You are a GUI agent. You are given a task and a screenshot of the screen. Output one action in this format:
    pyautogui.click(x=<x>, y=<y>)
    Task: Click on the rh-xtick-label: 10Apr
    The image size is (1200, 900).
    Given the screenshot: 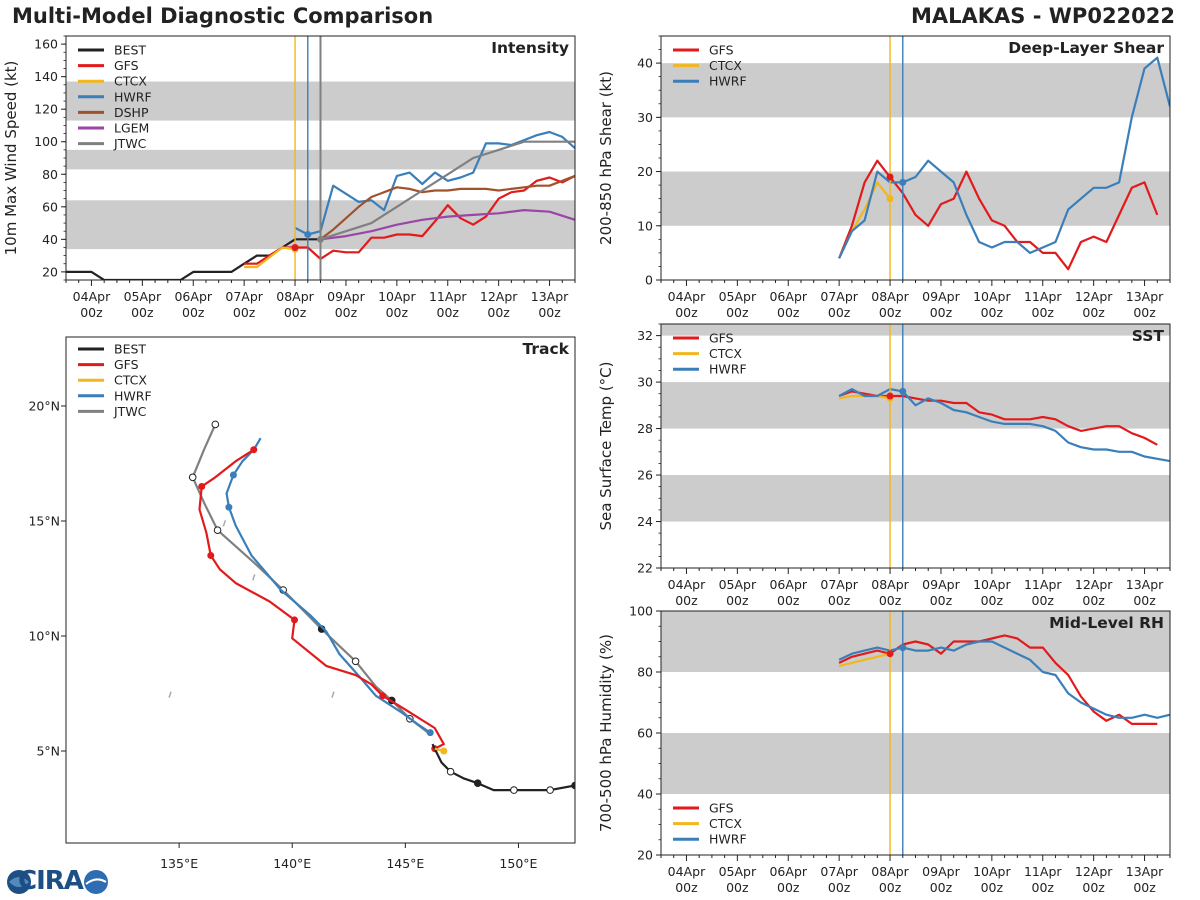 What is the action you would take?
    pyautogui.click(x=992, y=871)
    